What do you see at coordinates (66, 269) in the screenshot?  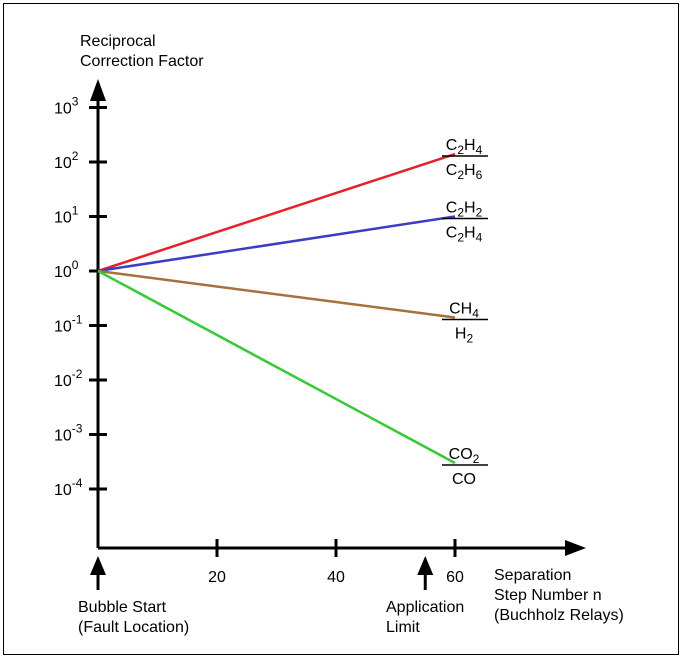 I see `y-tick-label: 10⁰` at bounding box center [66, 269].